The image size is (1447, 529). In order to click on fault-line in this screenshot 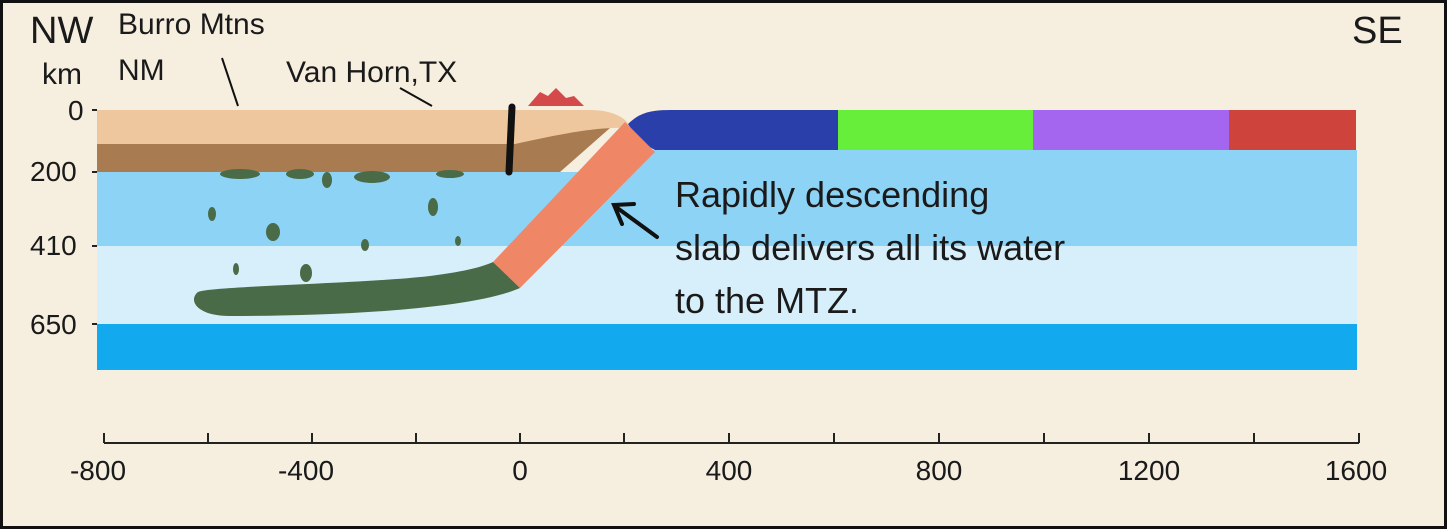, I will do `click(510, 139)`.